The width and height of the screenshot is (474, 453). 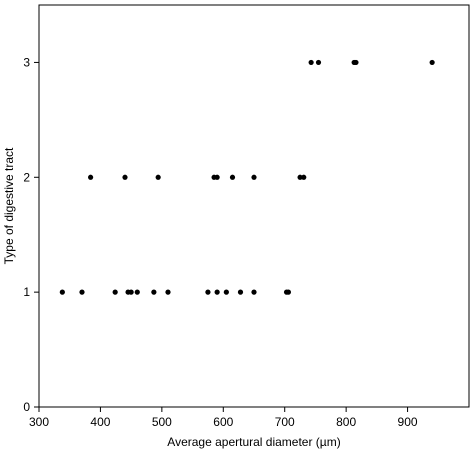 I want to click on x-axis-ticks: 300 400 500 600 700 800 900, so click(x=223, y=418).